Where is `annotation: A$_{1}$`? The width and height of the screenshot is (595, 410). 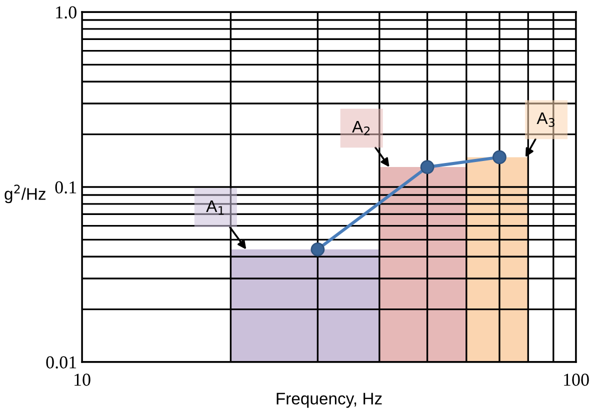
annotation: A$_{1}$ is located at coordinates (215, 207).